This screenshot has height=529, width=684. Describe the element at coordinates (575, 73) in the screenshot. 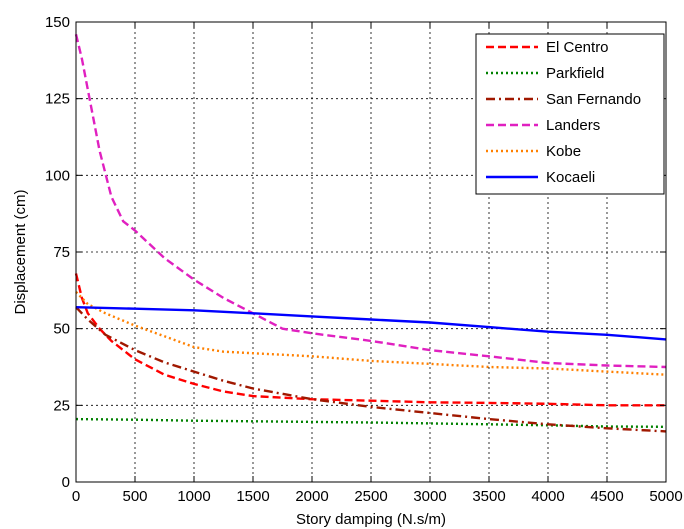

I see `legend-label: Parkfield` at that location.